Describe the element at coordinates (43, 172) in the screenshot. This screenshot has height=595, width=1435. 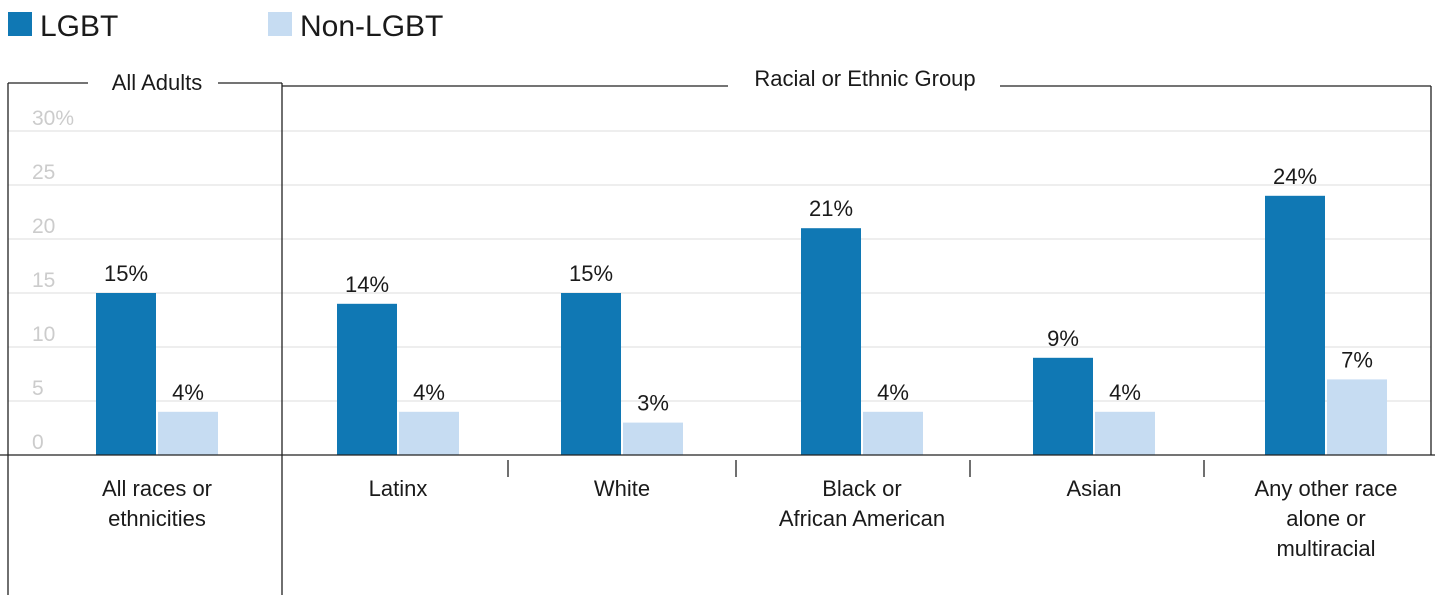
I see `y-tick-label: 25` at that location.